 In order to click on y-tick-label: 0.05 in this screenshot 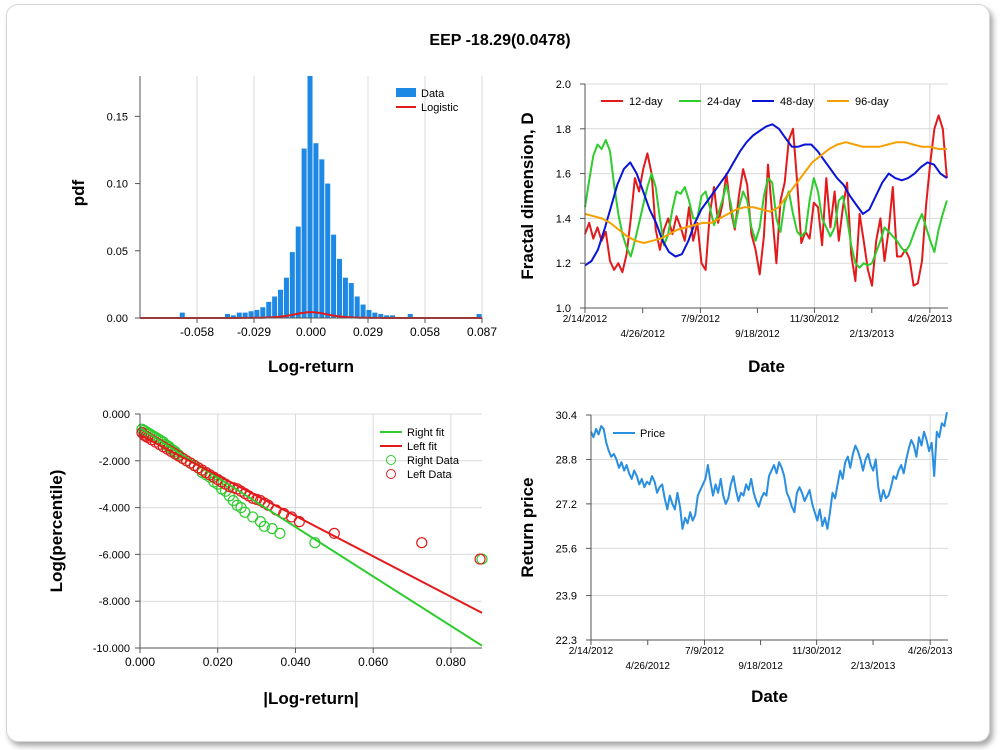, I will do `click(117, 252)`.